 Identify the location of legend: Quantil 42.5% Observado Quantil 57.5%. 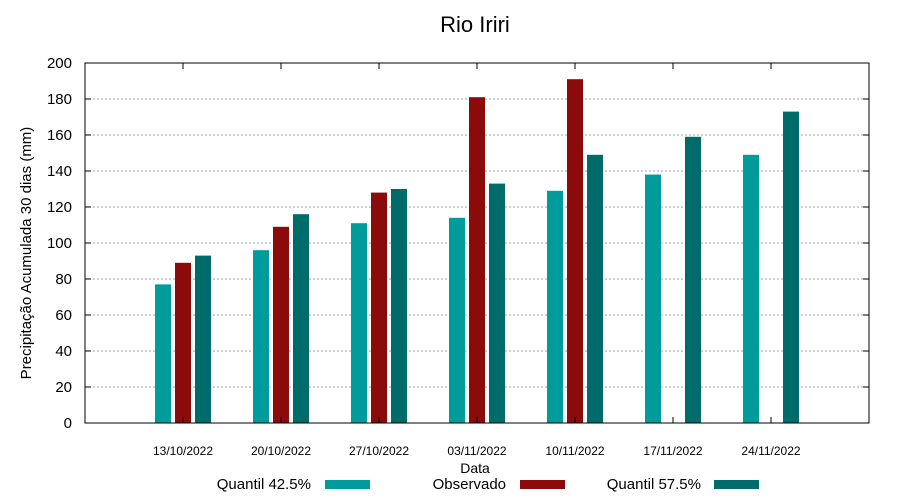
(488, 484).